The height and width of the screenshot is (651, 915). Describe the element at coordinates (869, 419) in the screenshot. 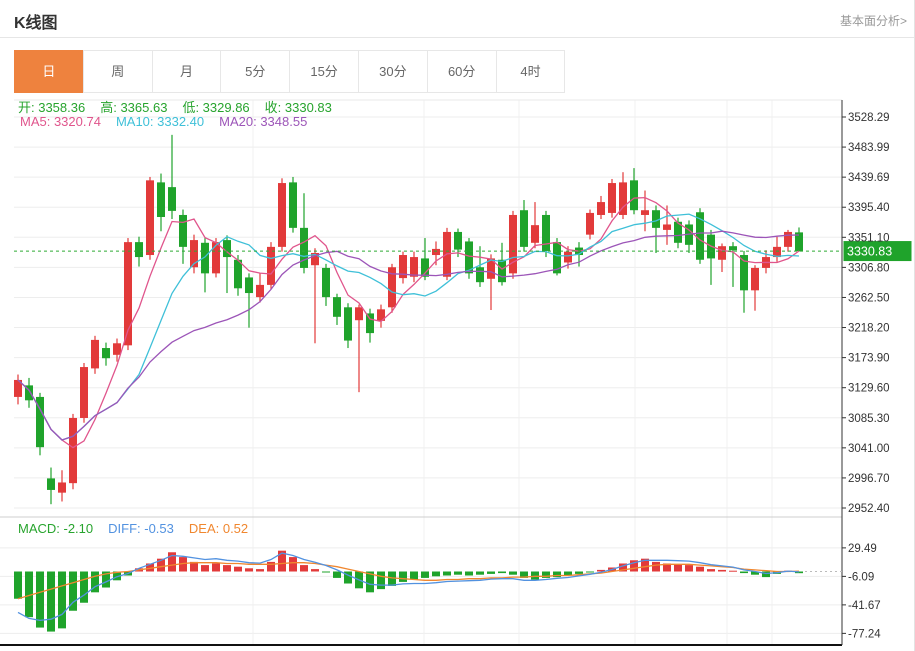

I see `price-axis-label: 3085.30` at that location.